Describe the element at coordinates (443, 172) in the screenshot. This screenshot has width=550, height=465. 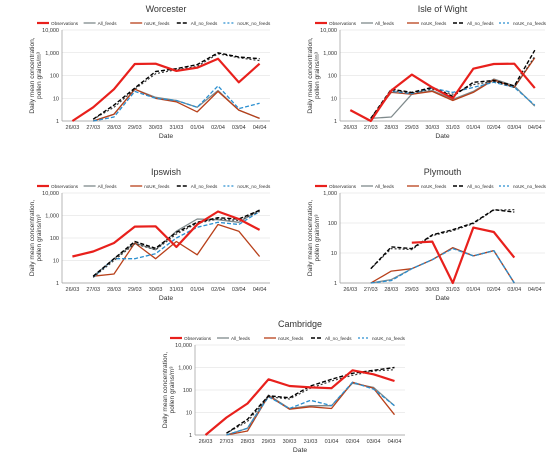
I see `chart-title: Plymouth` at that location.